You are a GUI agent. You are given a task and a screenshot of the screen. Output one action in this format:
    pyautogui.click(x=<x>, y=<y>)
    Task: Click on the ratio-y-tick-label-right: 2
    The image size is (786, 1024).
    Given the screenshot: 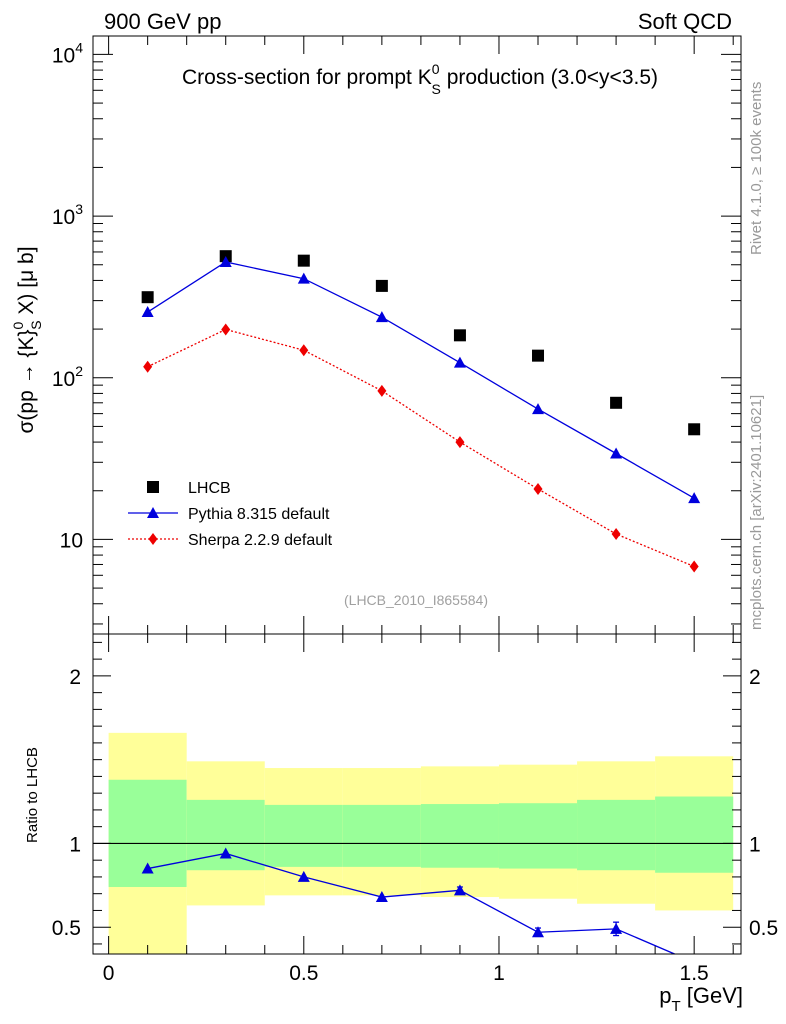 What is the action you would take?
    pyautogui.click(x=755, y=677)
    